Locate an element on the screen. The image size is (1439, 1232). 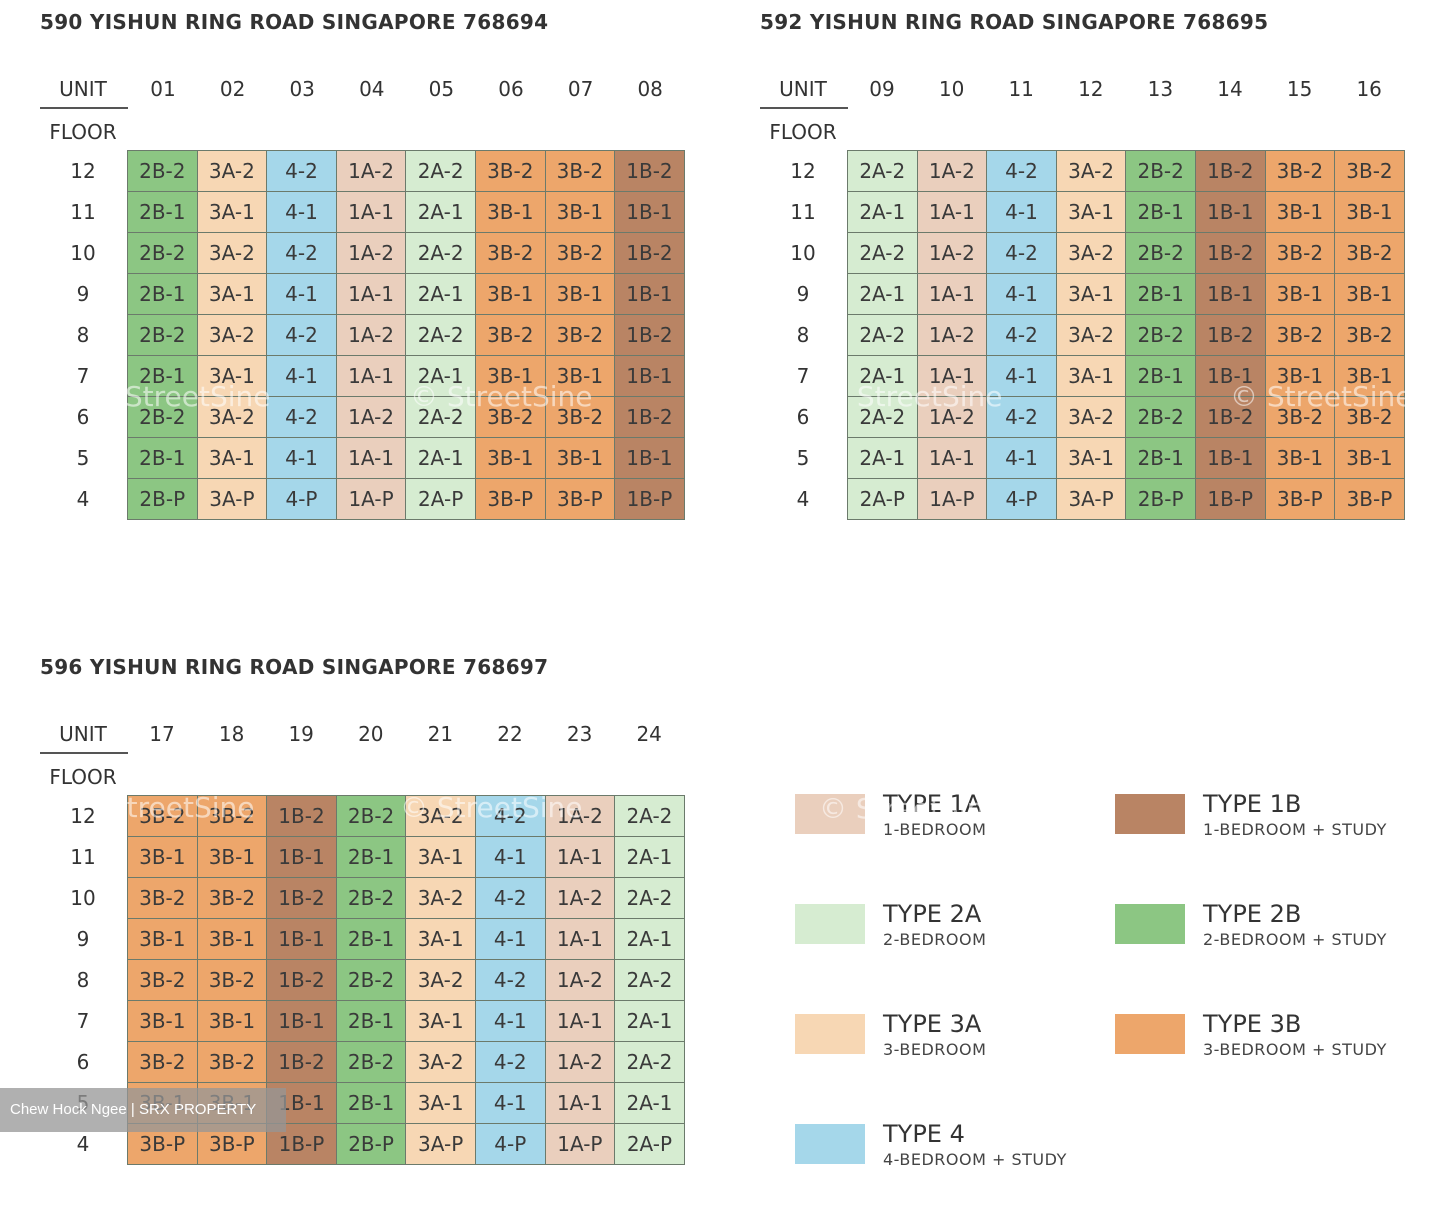
unit-number-header: 07 is located at coordinates (580, 89).